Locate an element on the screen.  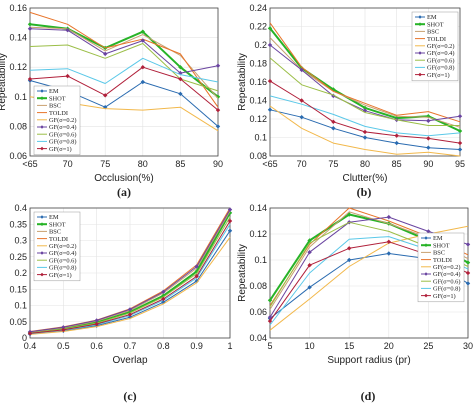
x-axis-label: Clutter(%) is located at coordinates (364, 178).